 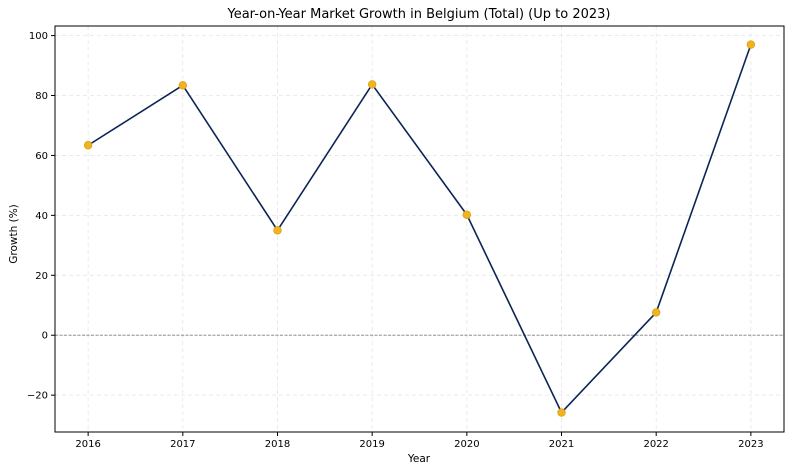 What do you see at coordinates (561, 444) in the screenshot?
I see `x-tick-label: 2021` at bounding box center [561, 444].